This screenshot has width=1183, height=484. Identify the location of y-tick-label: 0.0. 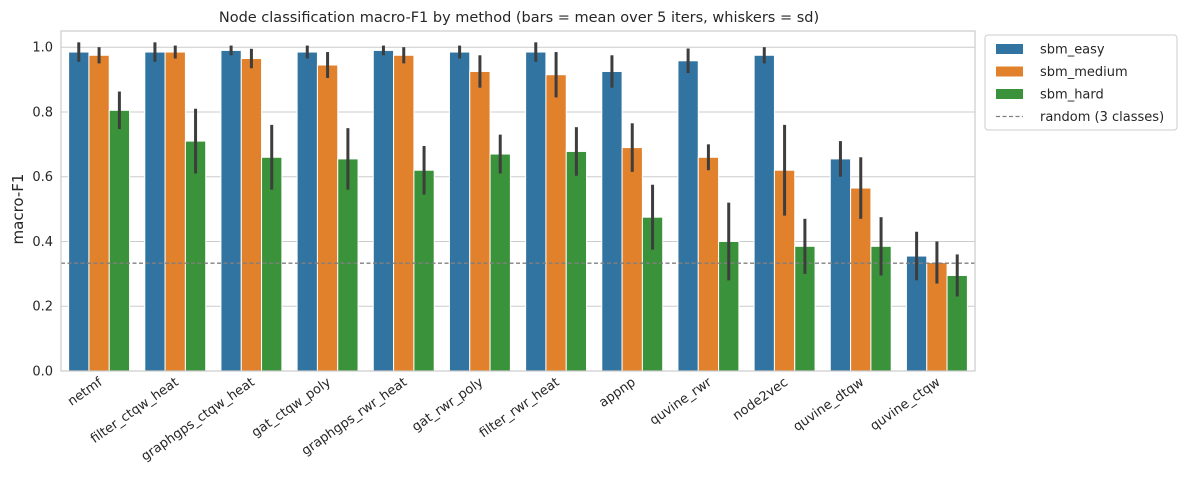
(42, 372).